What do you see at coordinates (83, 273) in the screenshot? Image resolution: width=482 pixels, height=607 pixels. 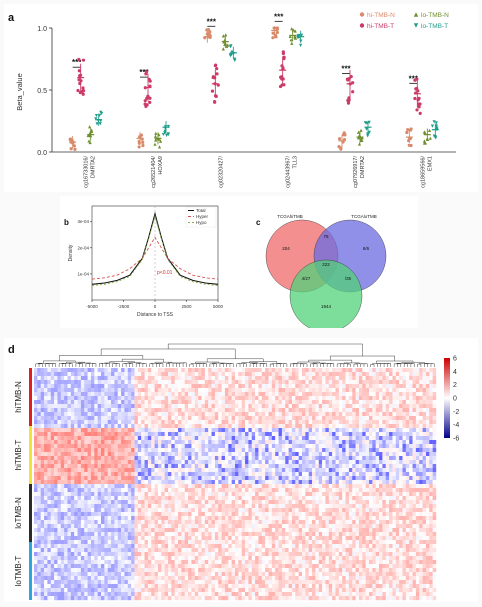 I see `y-tick-label: 1e-04` at bounding box center [83, 273].